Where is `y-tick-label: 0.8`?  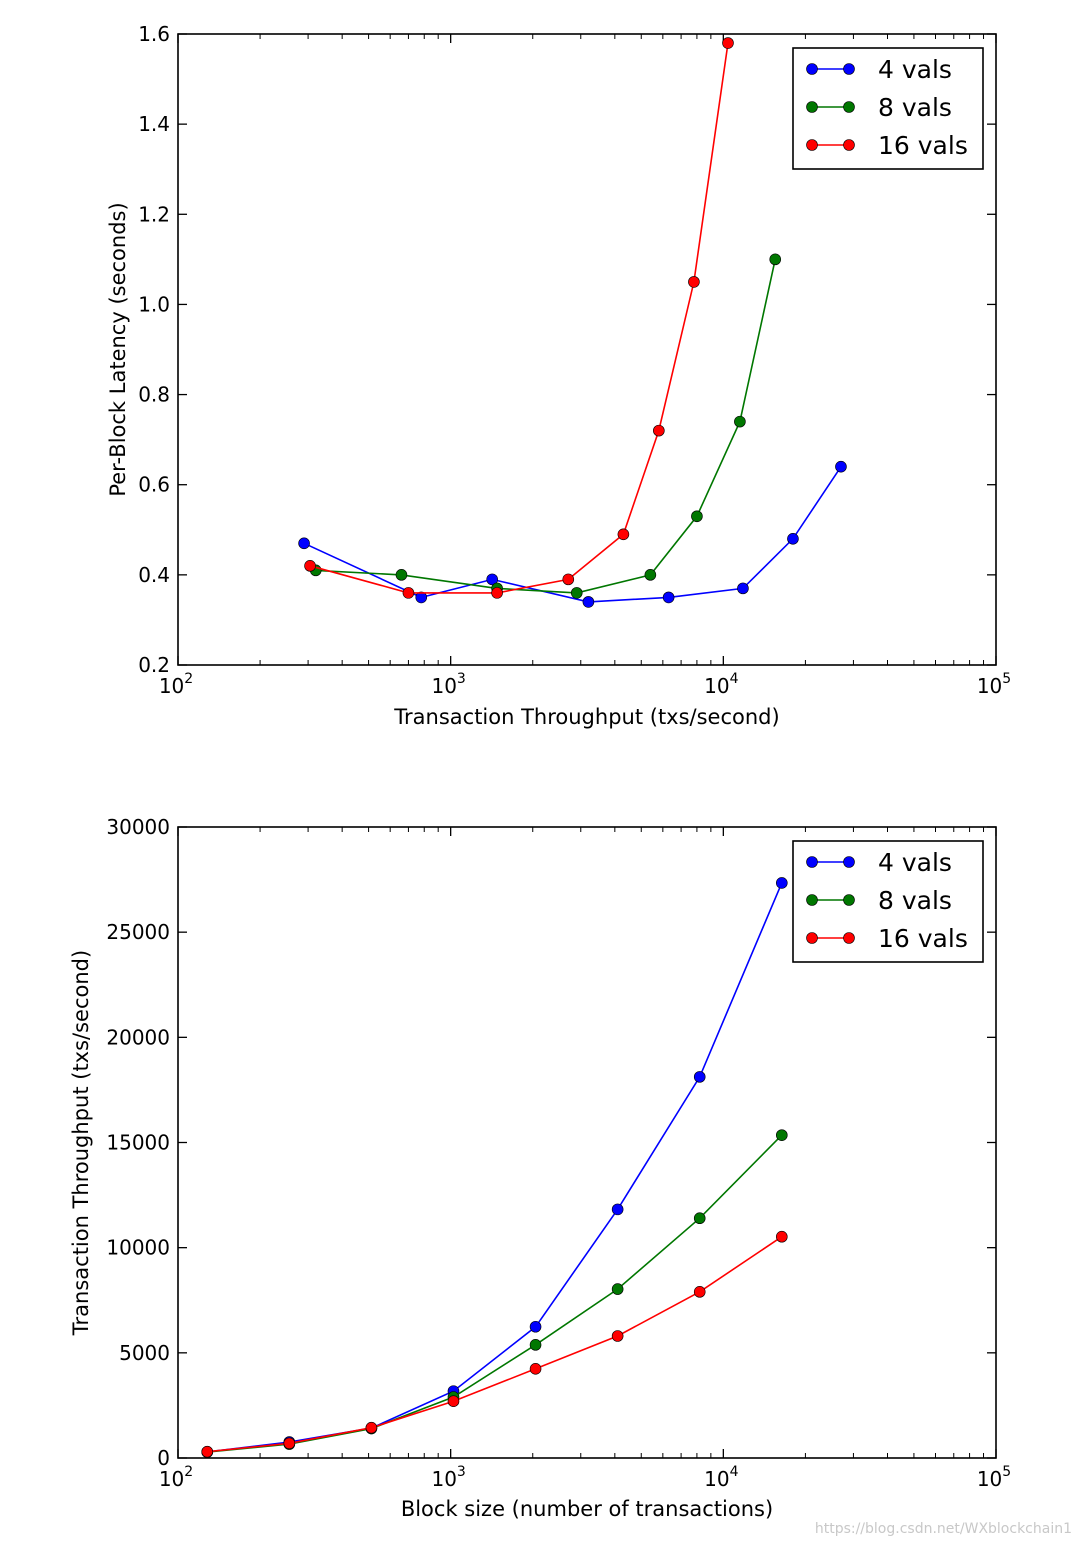
y-tick-label: 0.8 is located at coordinates (154, 395).